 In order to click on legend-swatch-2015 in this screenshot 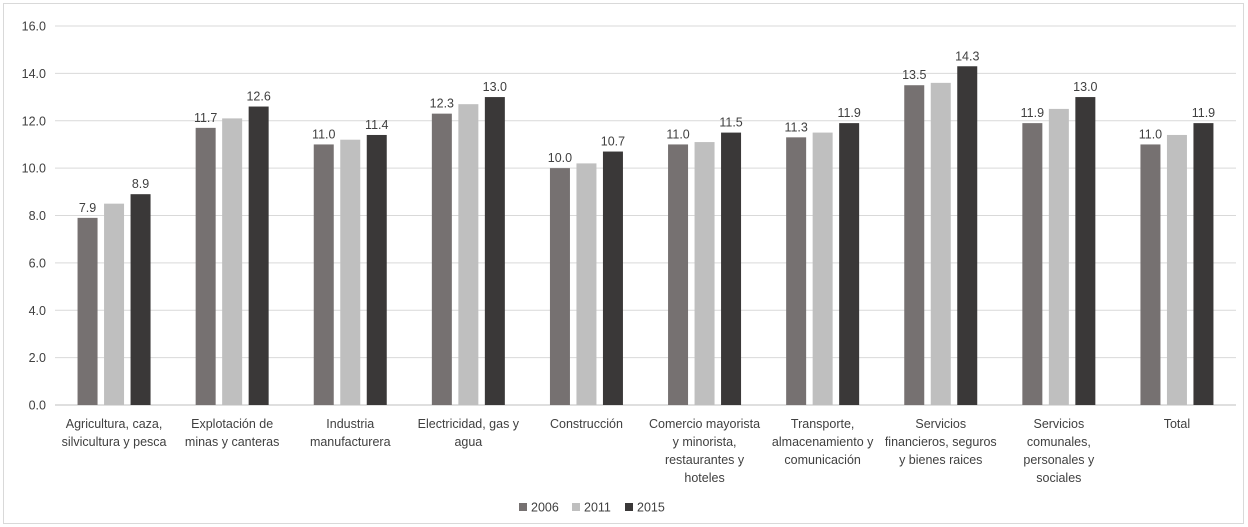, I will do `click(629, 507)`.